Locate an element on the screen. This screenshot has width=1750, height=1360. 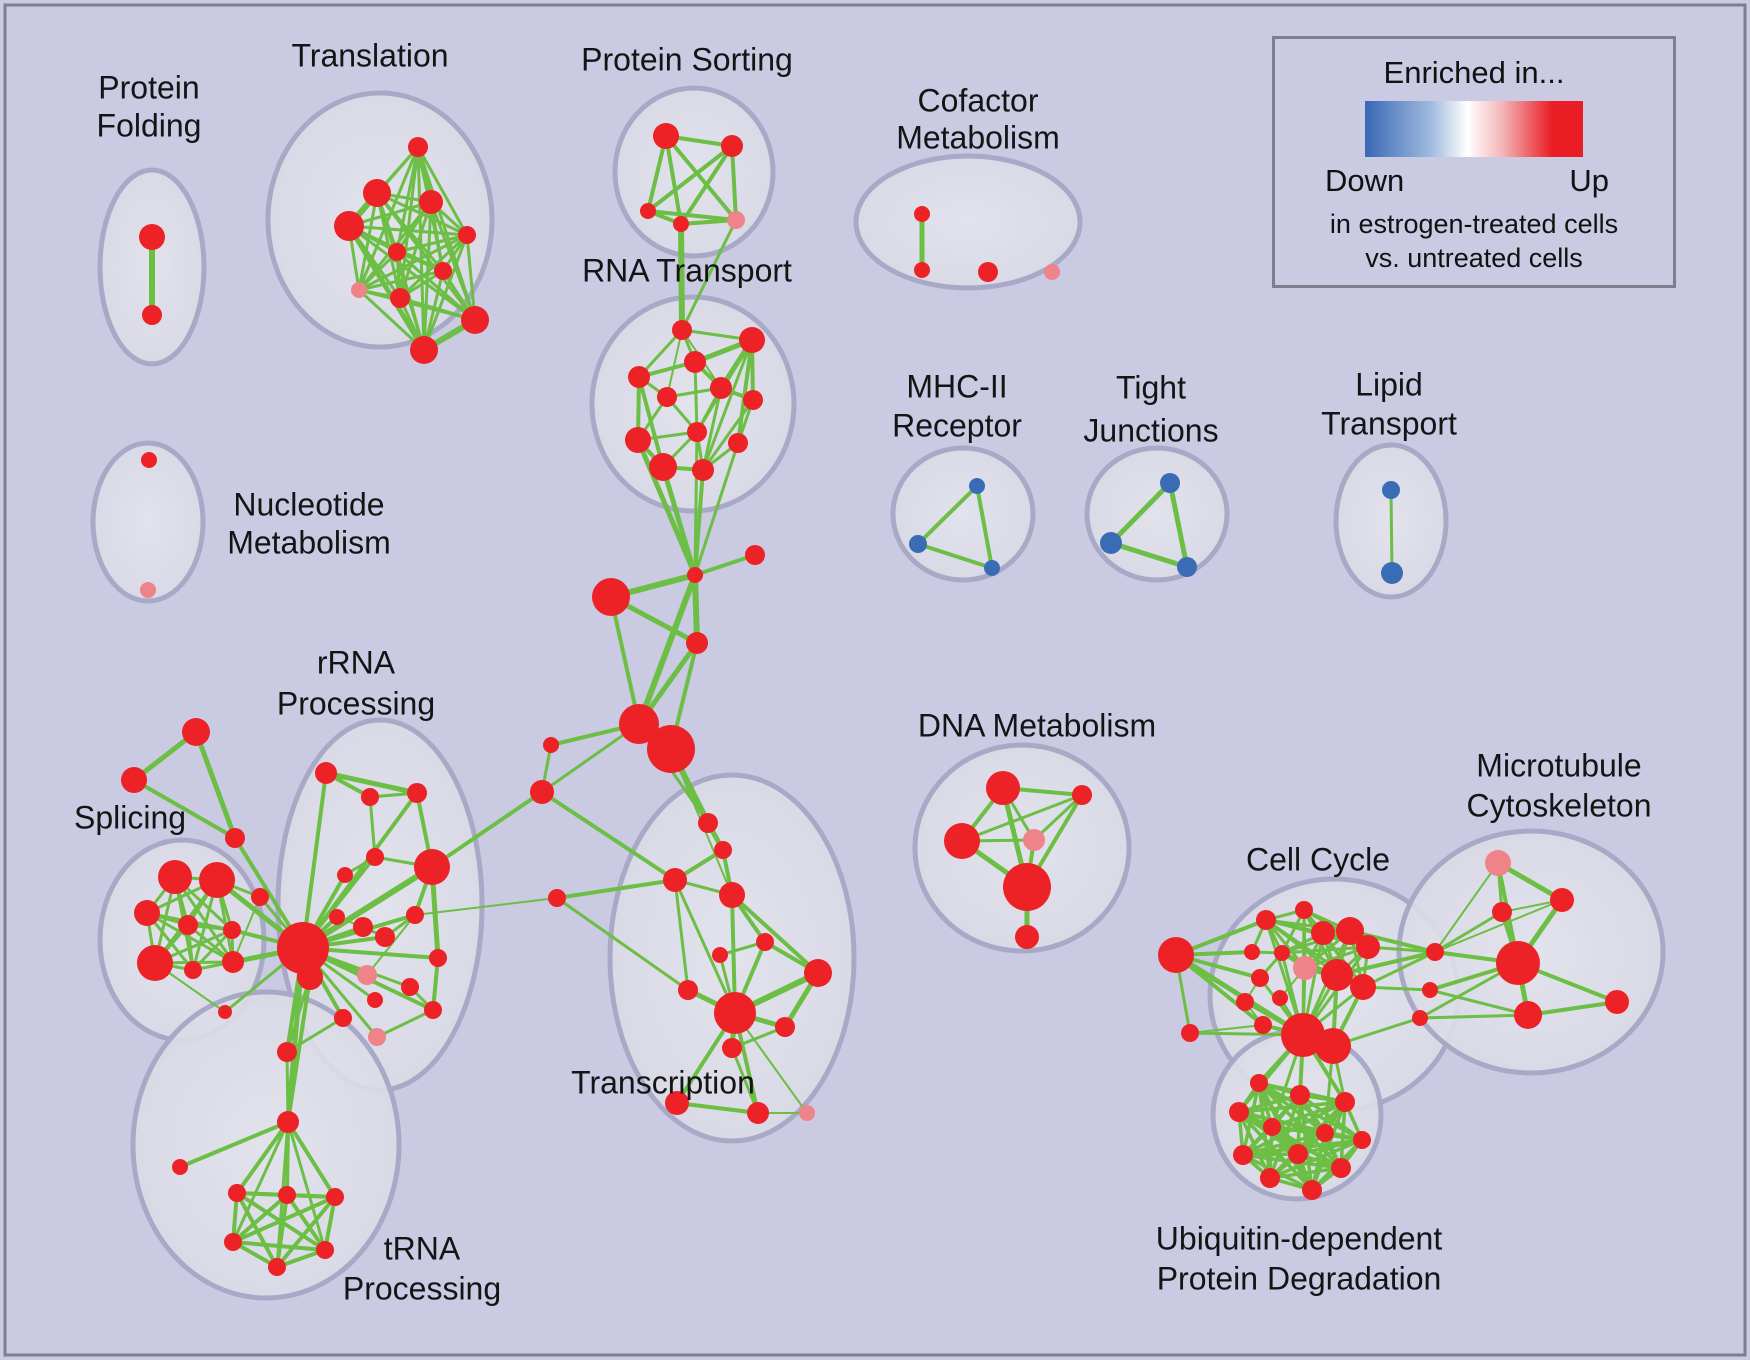
legend-subtitle-line1: in estrogen-treated cells is located at coordinates (1474, 224).